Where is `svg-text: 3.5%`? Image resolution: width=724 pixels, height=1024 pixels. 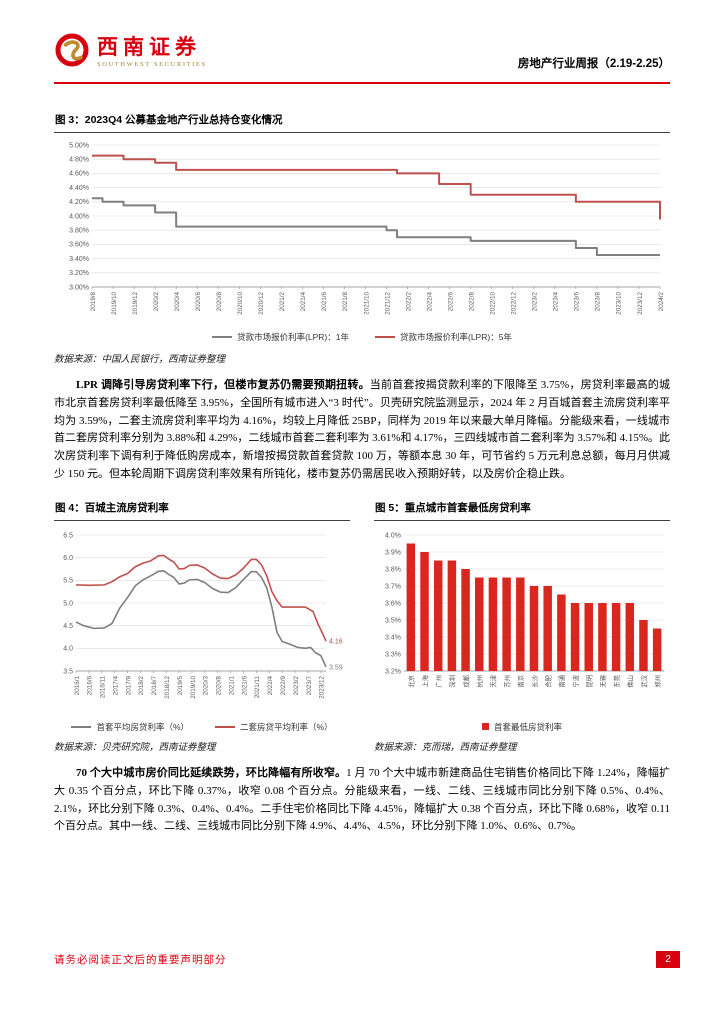
svg-text: 3.5% is located at coordinates (393, 620).